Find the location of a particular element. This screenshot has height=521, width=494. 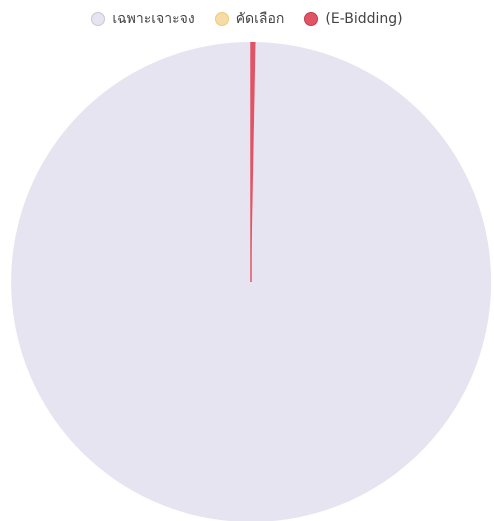

legend-item-selection: คัดเลือก is located at coordinates (249, 19).